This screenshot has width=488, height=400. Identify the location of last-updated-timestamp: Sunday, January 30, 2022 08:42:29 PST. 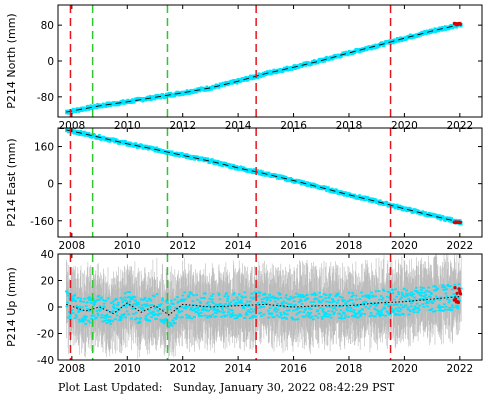
(283, 387).